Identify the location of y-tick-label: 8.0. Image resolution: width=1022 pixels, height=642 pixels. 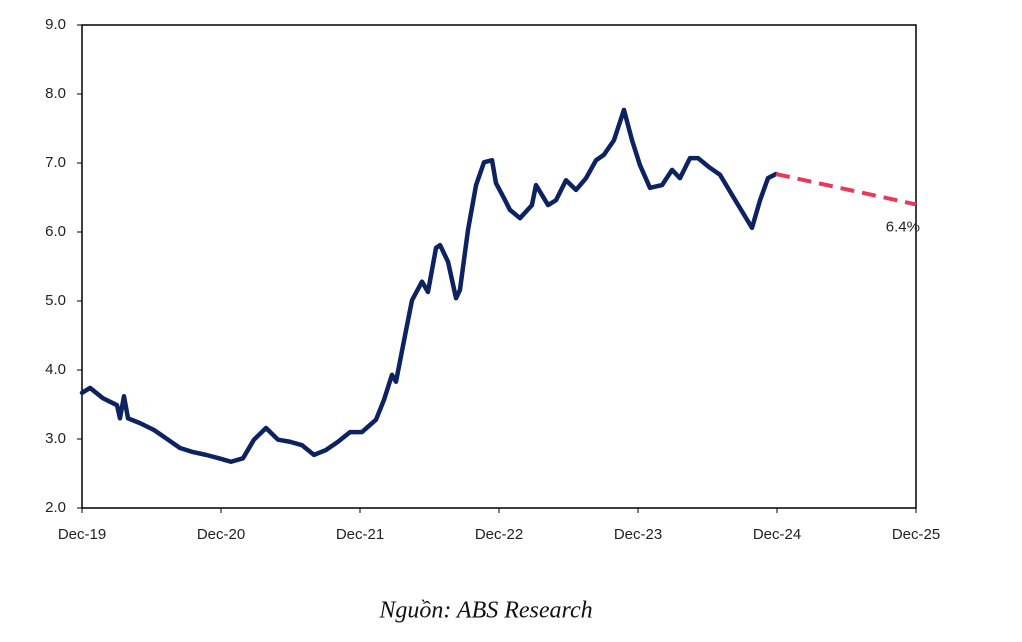
(55, 93).